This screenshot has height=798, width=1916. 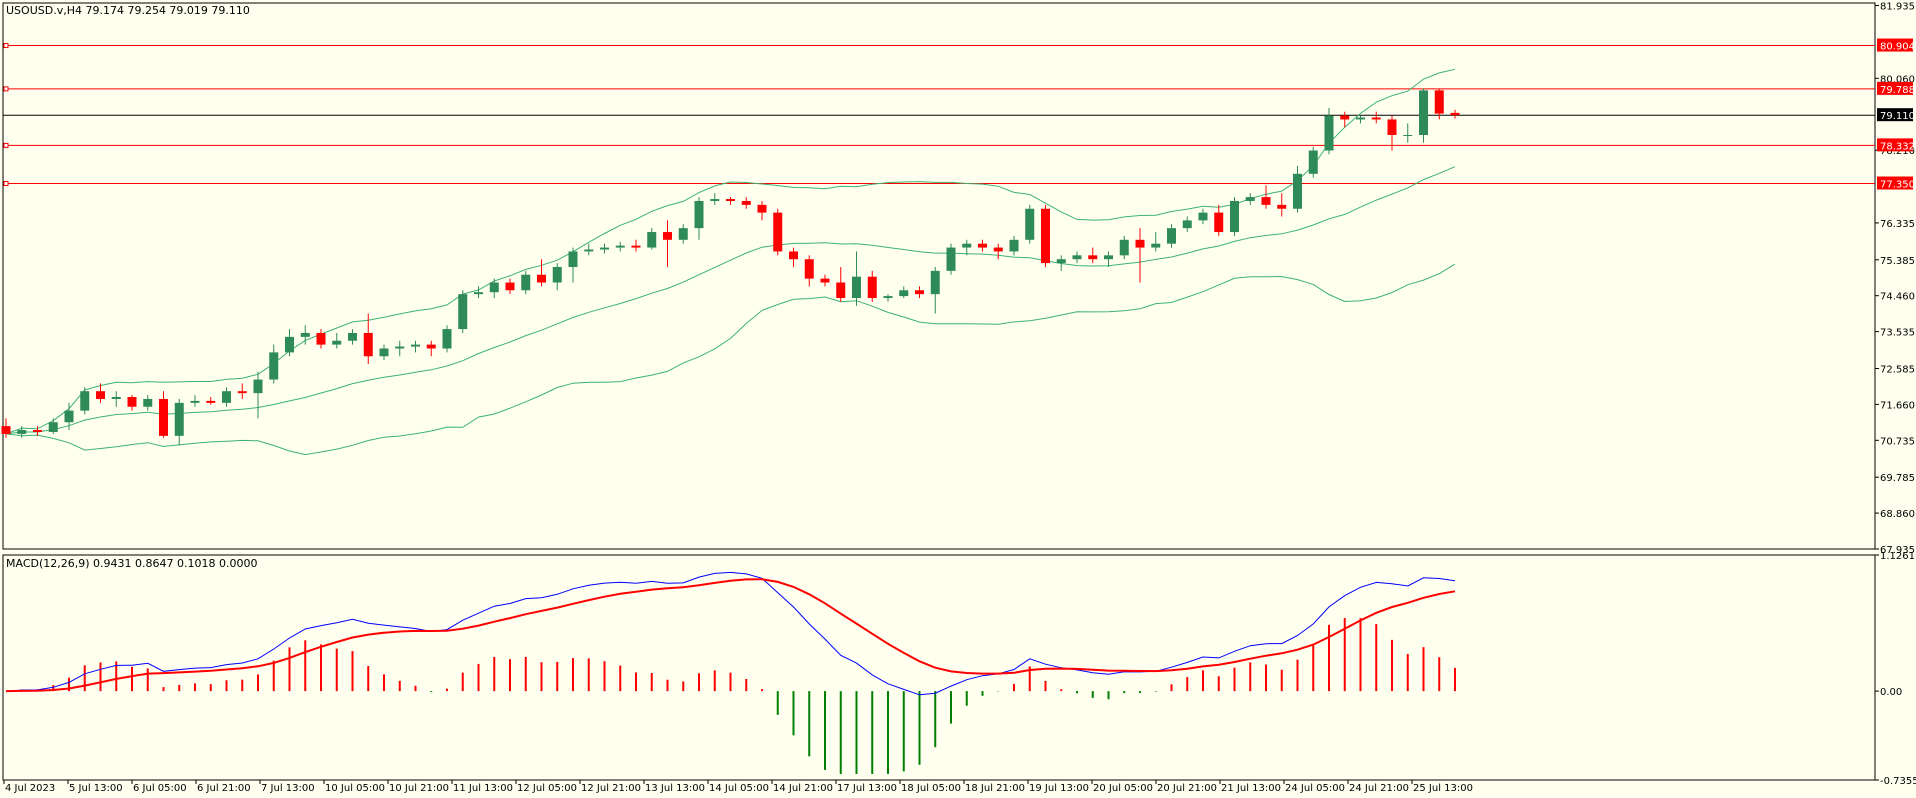 What do you see at coordinates (1897, 478) in the screenshot?
I see `price-tick-label-10: 69.785` at bounding box center [1897, 478].